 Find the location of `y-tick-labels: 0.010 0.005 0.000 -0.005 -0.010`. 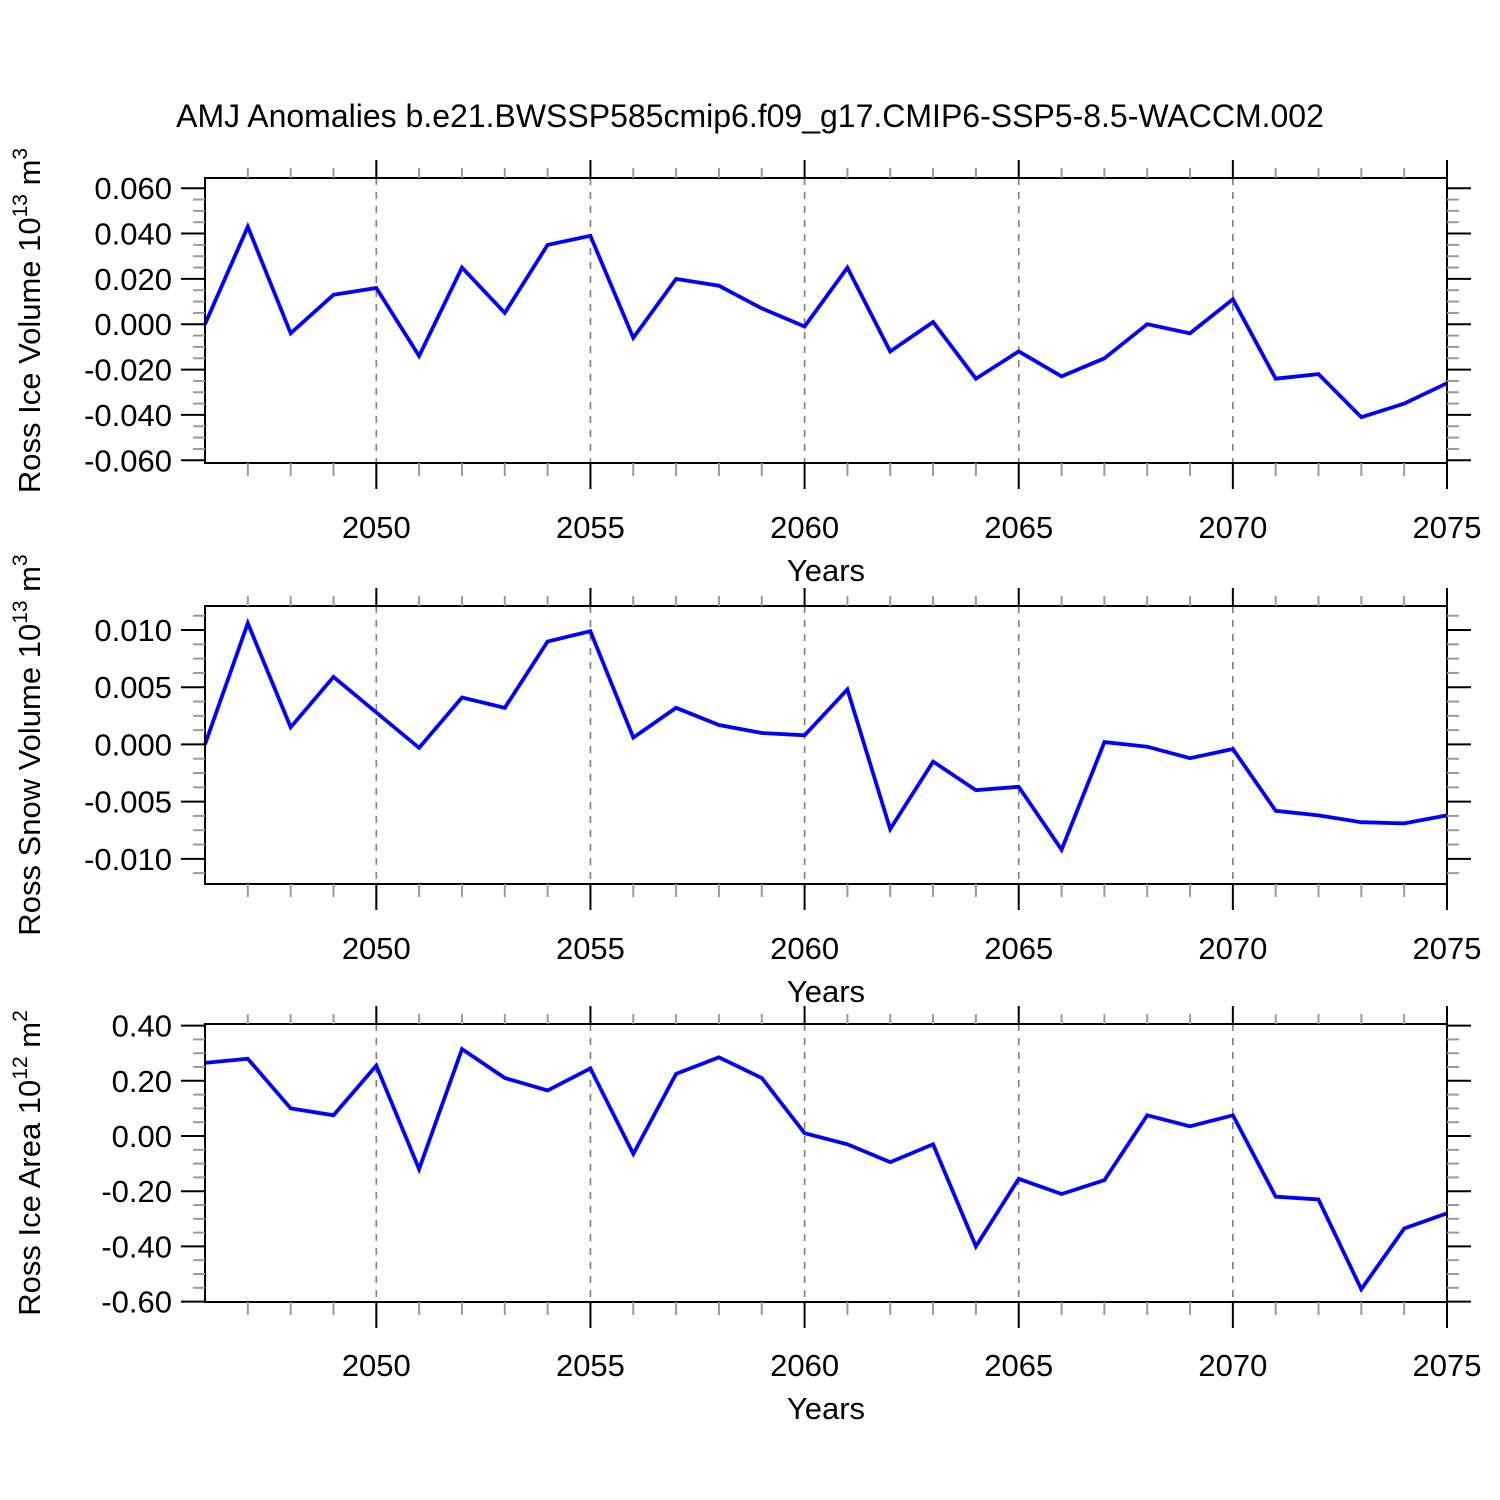

y-tick-labels: 0.010 0.005 0.000 -0.005 -0.010 is located at coordinates (128, 745).